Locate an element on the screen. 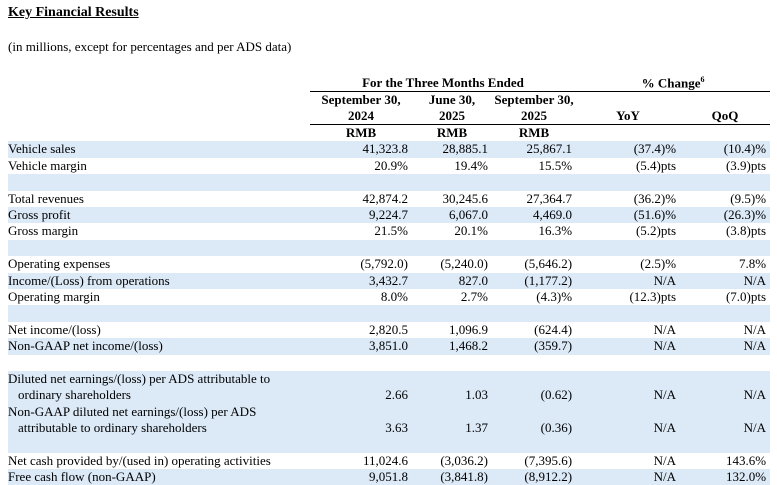 Image resolution: width=777 pixels, height=485 pixels. blank is located at coordinates (673, 133).